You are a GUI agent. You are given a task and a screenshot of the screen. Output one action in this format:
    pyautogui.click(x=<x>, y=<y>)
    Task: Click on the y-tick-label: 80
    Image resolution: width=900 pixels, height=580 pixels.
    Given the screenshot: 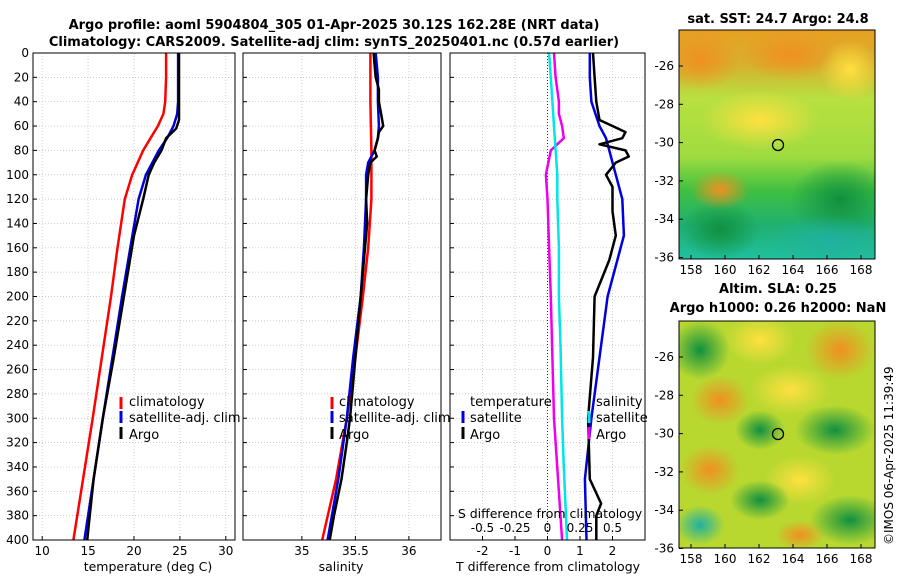 What is the action you would take?
    pyautogui.click(x=21, y=150)
    